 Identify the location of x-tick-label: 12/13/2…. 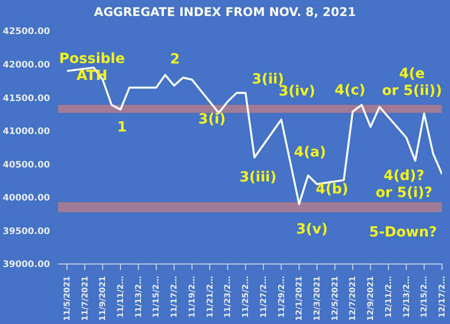
(406, 297).